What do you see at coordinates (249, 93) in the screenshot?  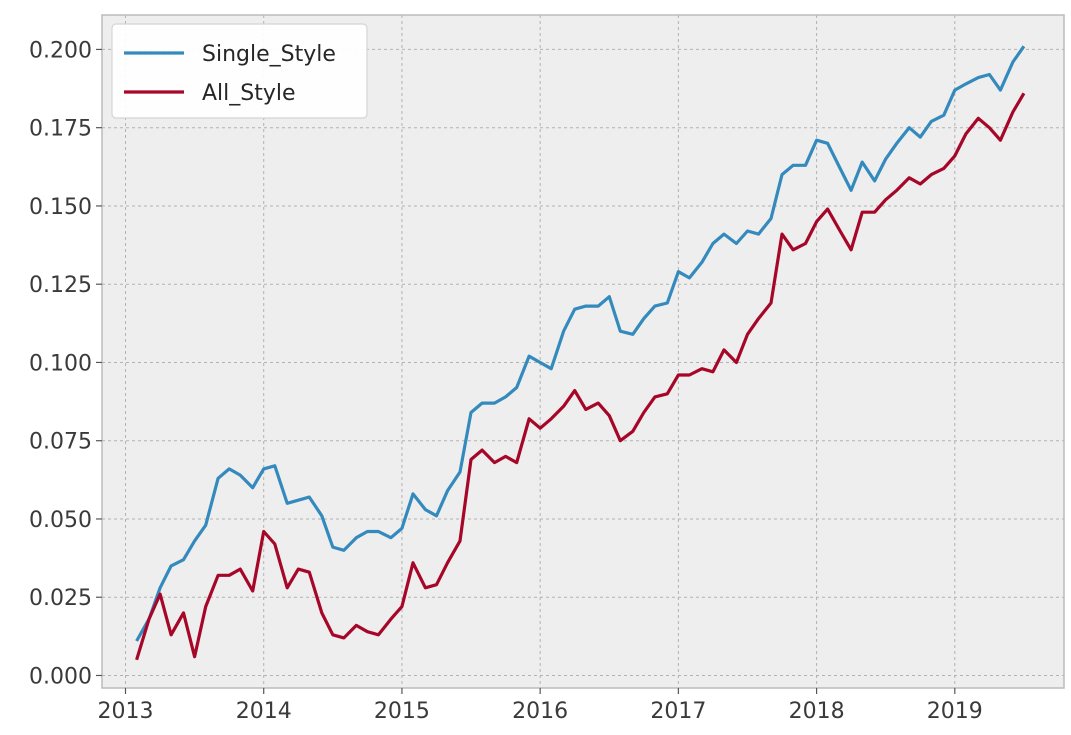 I see `legend-label: All_Style` at bounding box center [249, 93].